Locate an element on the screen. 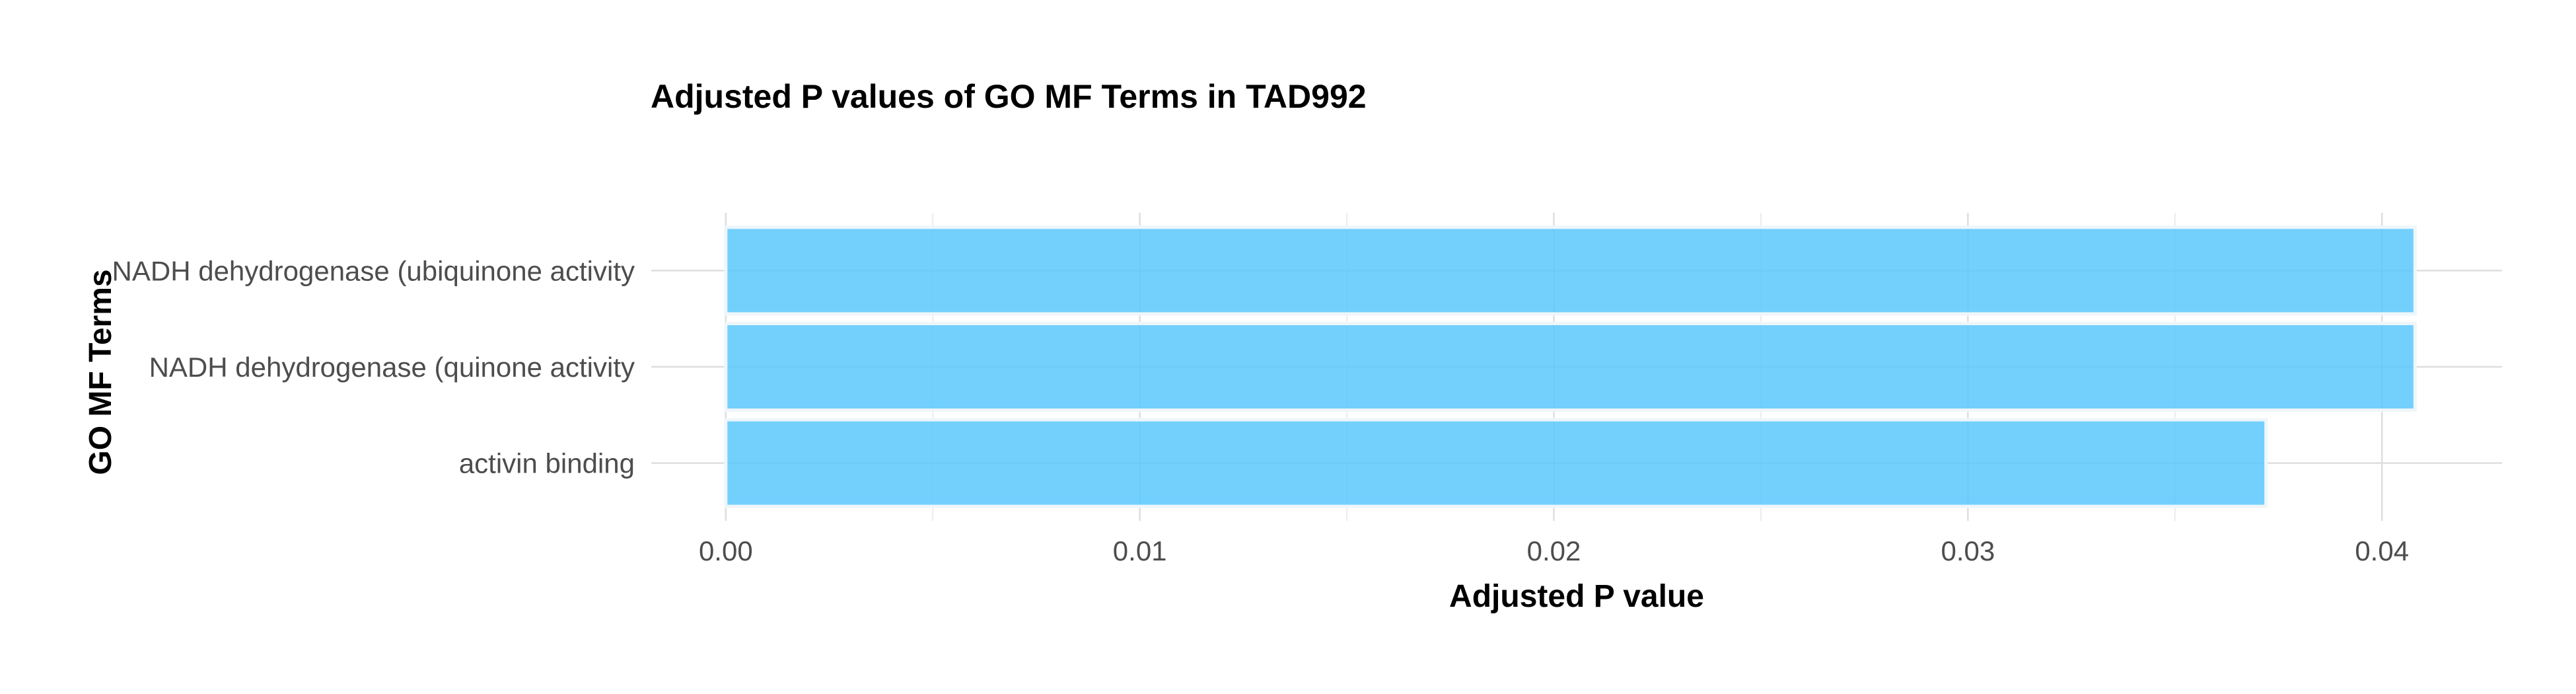 The image size is (2576, 694). y-tick-label: activin binding is located at coordinates (547, 463).